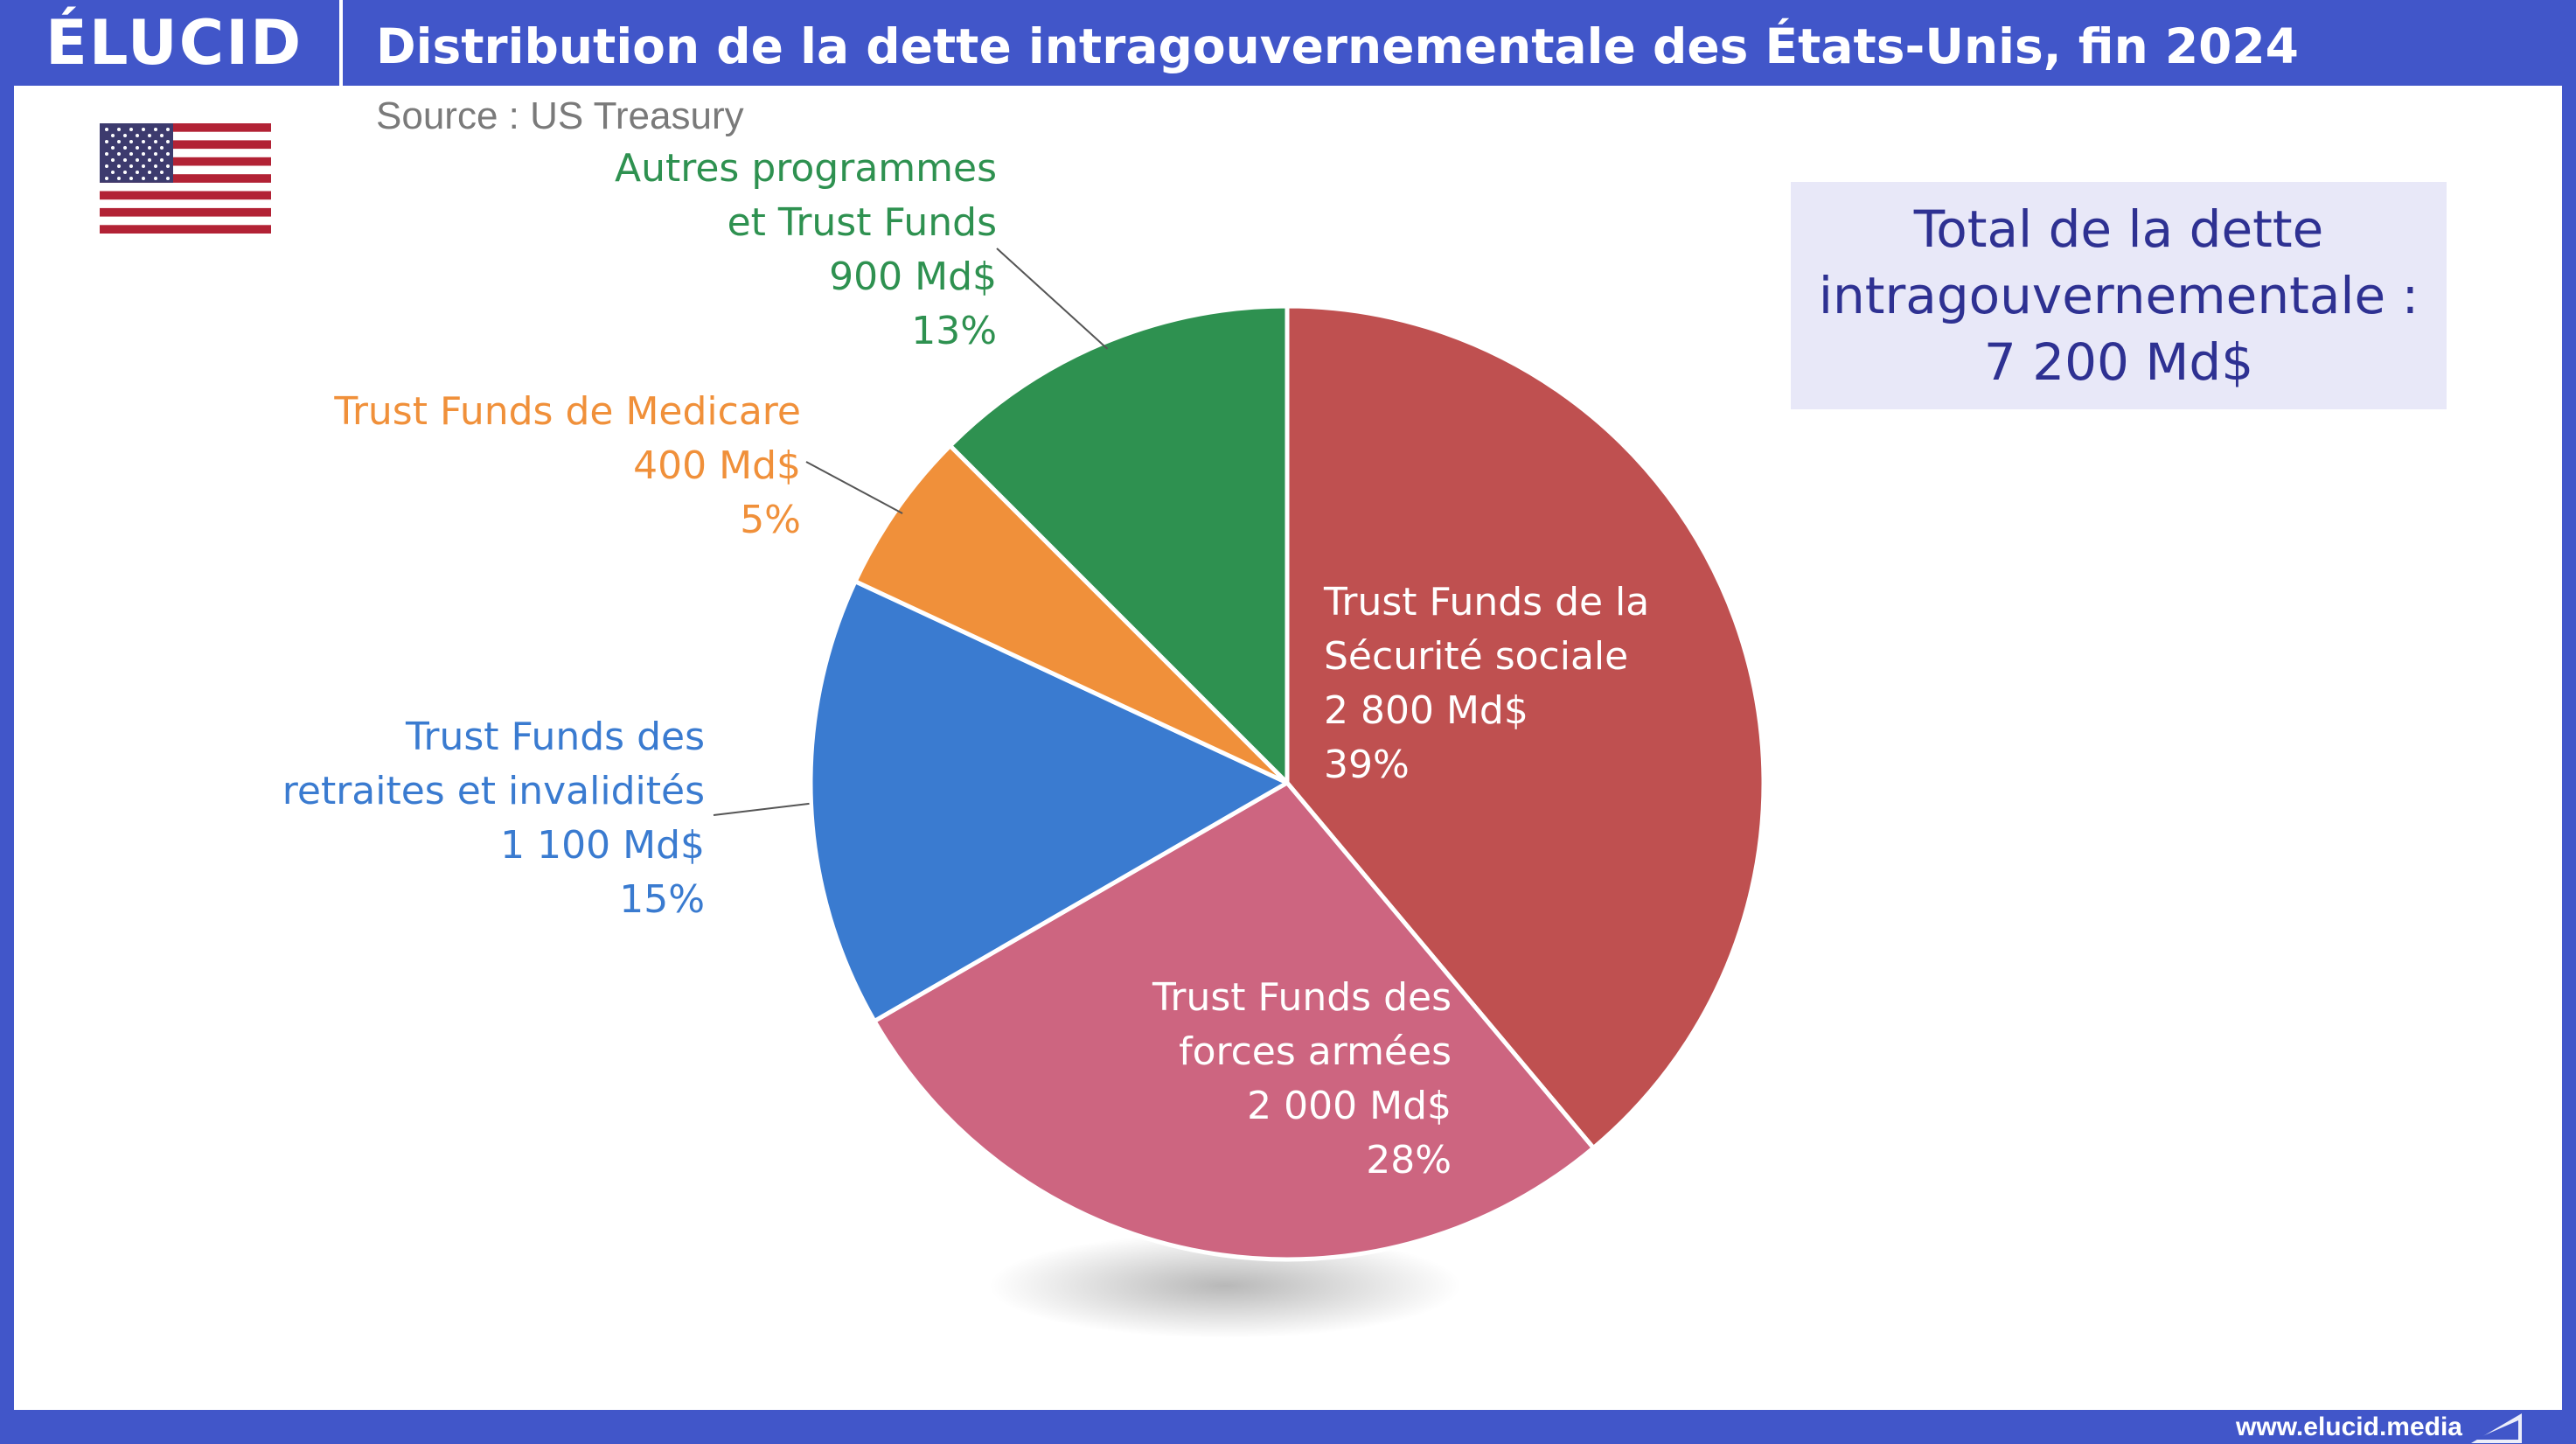 The image size is (2576, 1444). Describe the element at coordinates (717, 466) in the screenshot. I see `slice-value-label: 400 Md$` at that location.